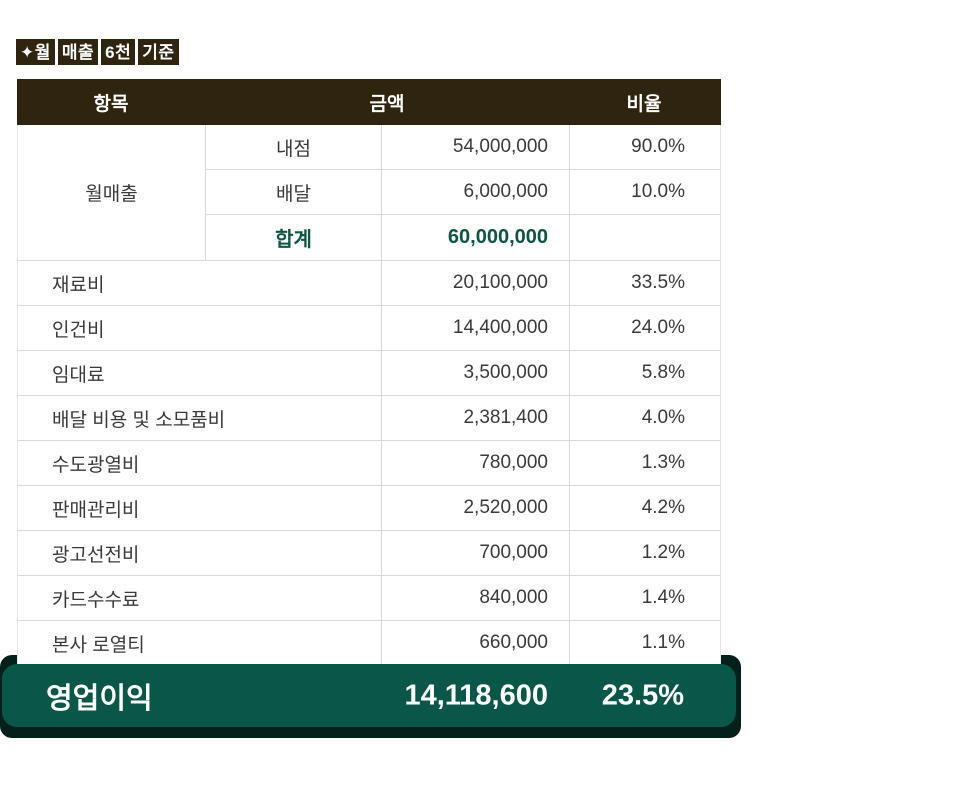 This screenshot has height=785, width=957. I want to click on table-row: 배달 비용 및 소모품비 2,381,400 4.0%, so click(369, 418).